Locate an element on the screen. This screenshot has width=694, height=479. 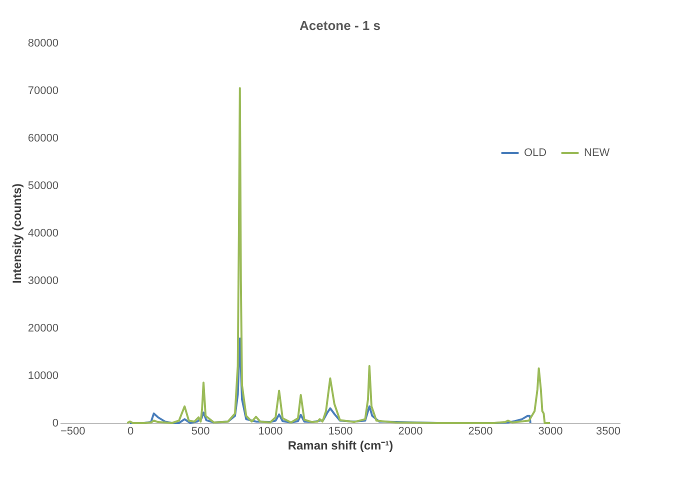
y-tick-label: 20000 is located at coordinates (43, 328).